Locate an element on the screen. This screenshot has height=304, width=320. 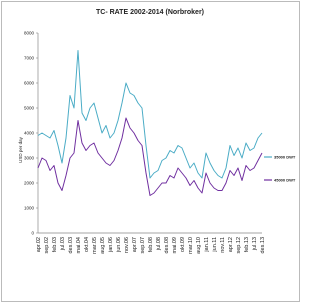
x-tick-label: jun.11 is located at coordinates (215, 245).